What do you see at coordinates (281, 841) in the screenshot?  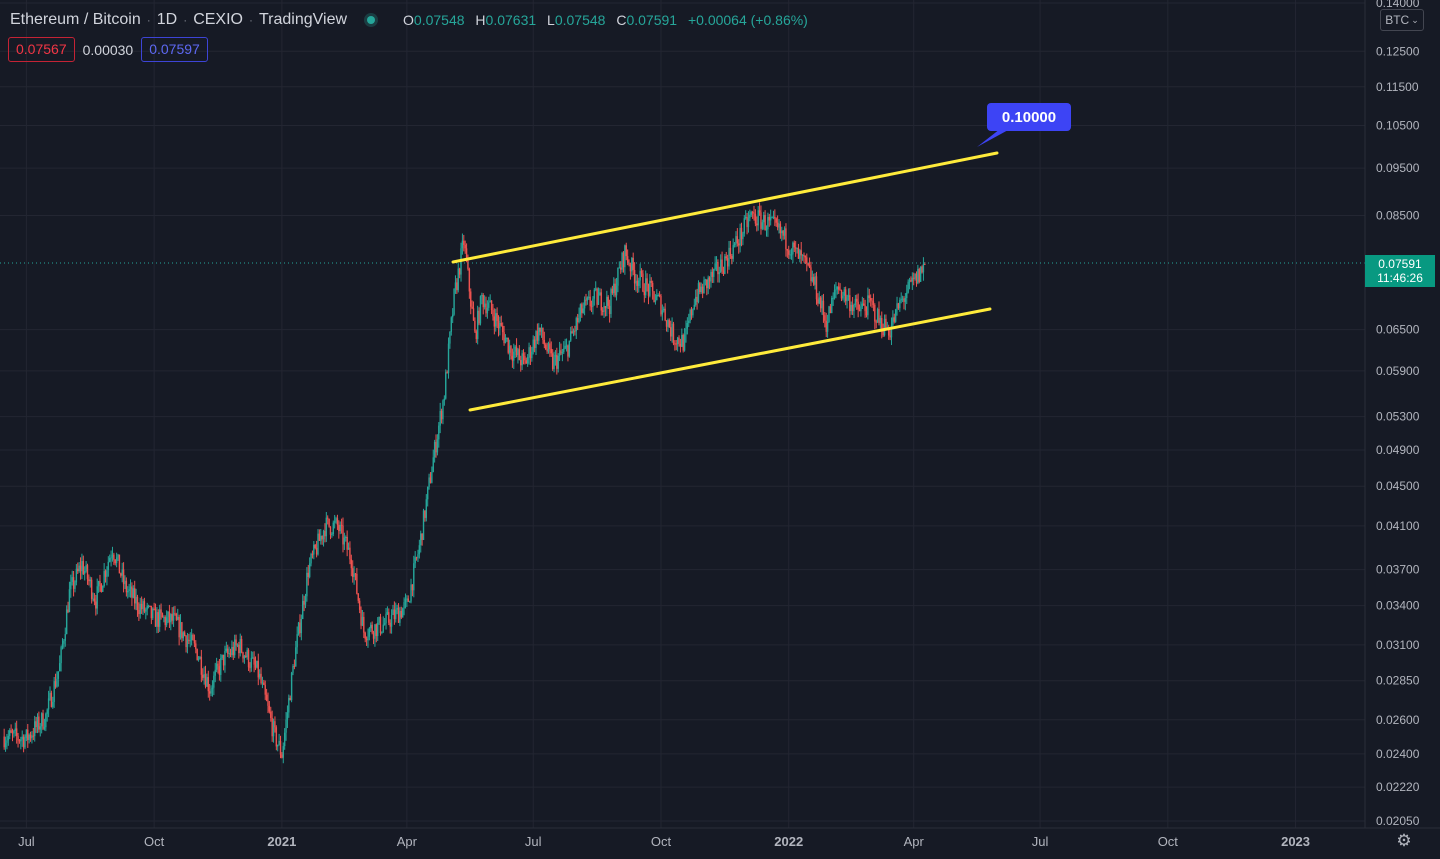 I see `time-tick-label: 2021` at bounding box center [281, 841].